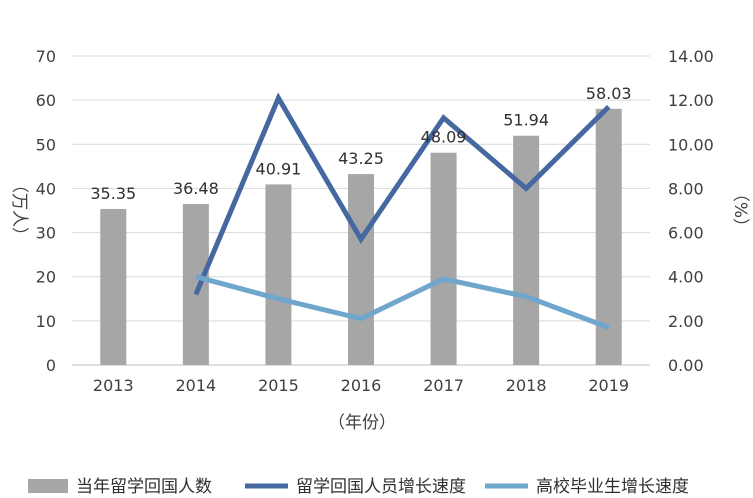 Image resolution: width=753 pixels, height=498 pixels. What do you see at coordinates (196, 188) in the screenshot?
I see `bar-data-label: 36.48` at bounding box center [196, 188].